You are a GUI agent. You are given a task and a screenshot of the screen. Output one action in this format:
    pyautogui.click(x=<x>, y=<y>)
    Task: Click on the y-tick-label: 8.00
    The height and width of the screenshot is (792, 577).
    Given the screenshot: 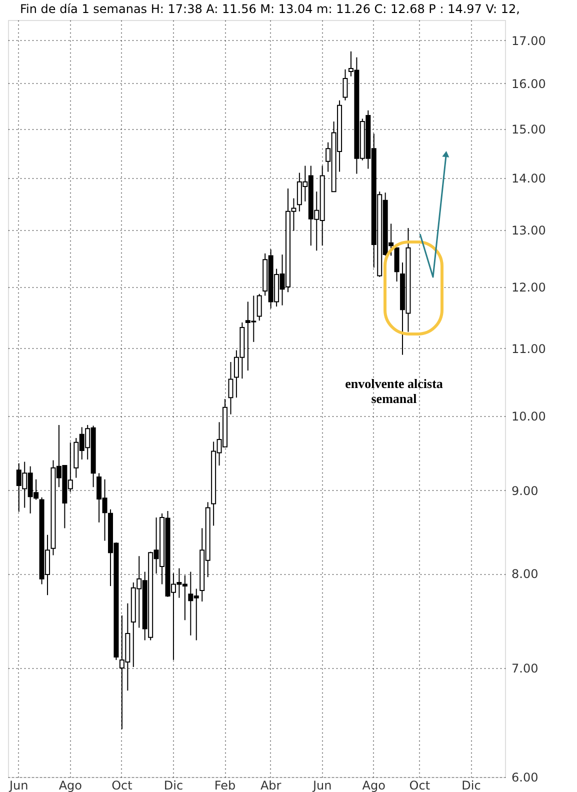 What is the action you would take?
    pyautogui.click(x=525, y=574)
    